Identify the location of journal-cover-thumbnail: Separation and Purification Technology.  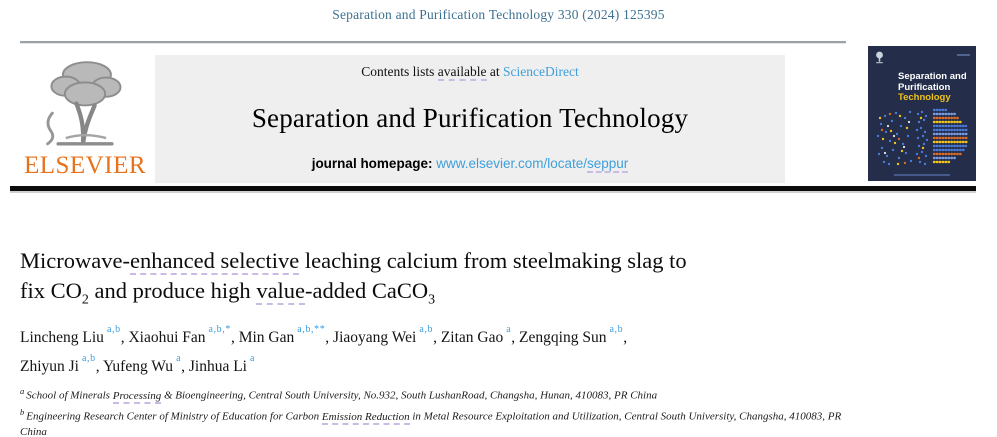
(922, 113).